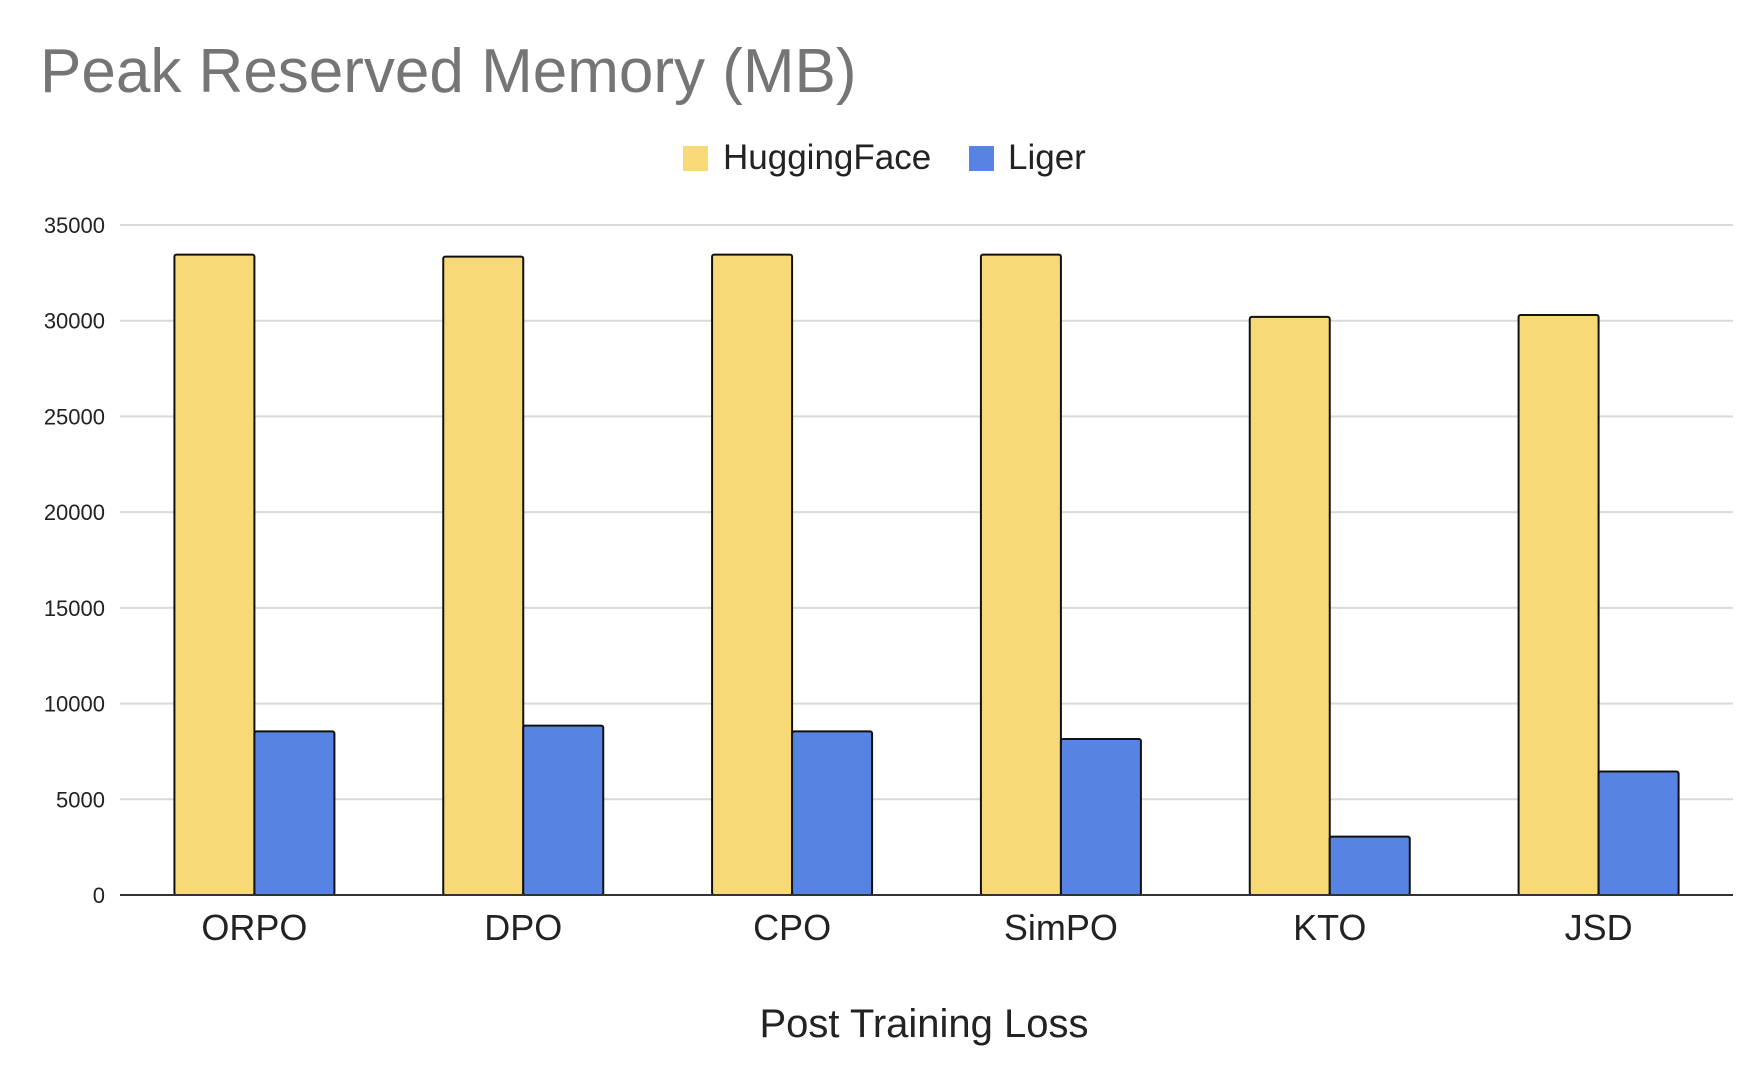 This screenshot has height=1068, width=1762. What do you see at coordinates (99, 895) in the screenshot?
I see `y-tick-label: 0` at bounding box center [99, 895].